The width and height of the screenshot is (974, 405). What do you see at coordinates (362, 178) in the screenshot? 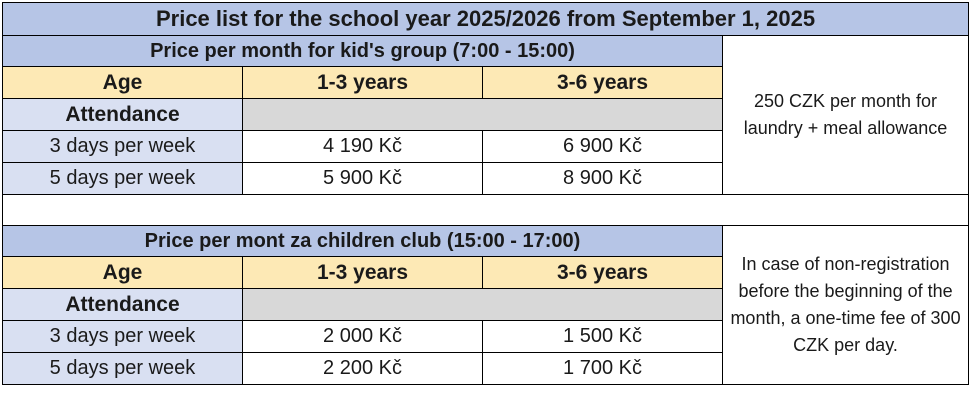
I see `price-cell: 5 900 Kč` at bounding box center [362, 178].